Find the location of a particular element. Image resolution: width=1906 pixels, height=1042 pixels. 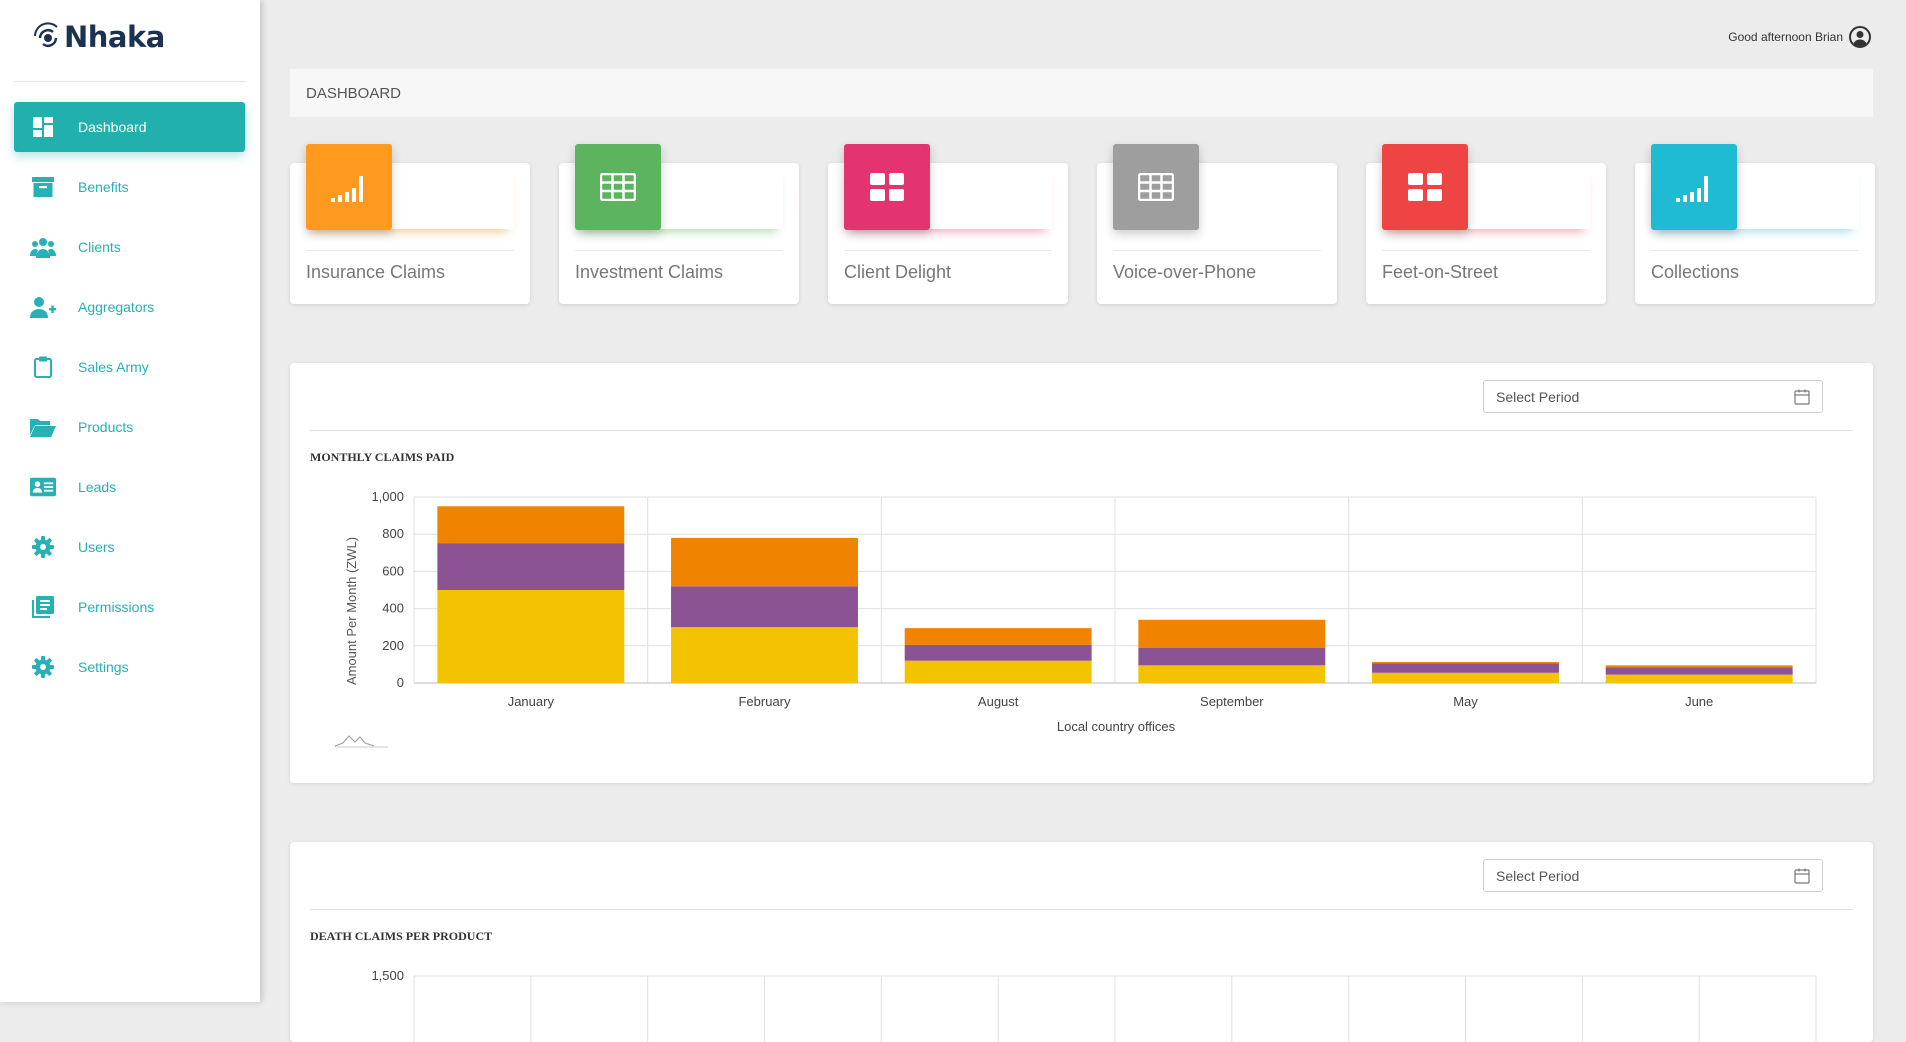

sidebar-item-users: Users is located at coordinates (129, 547).